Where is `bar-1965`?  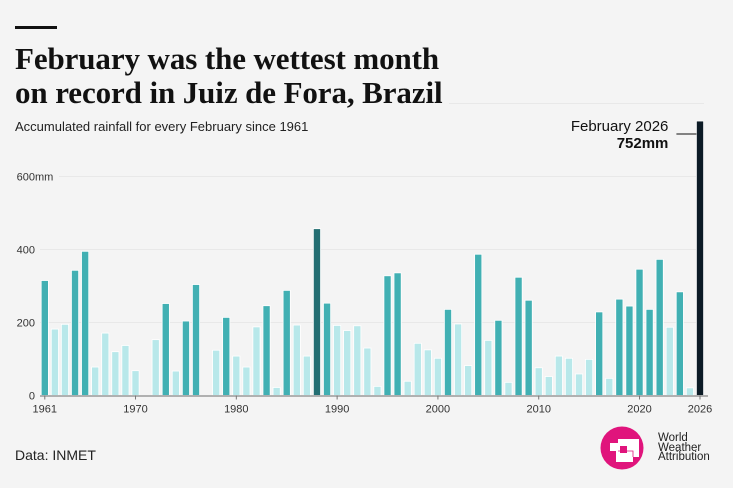 bar-1965 is located at coordinates (85, 323).